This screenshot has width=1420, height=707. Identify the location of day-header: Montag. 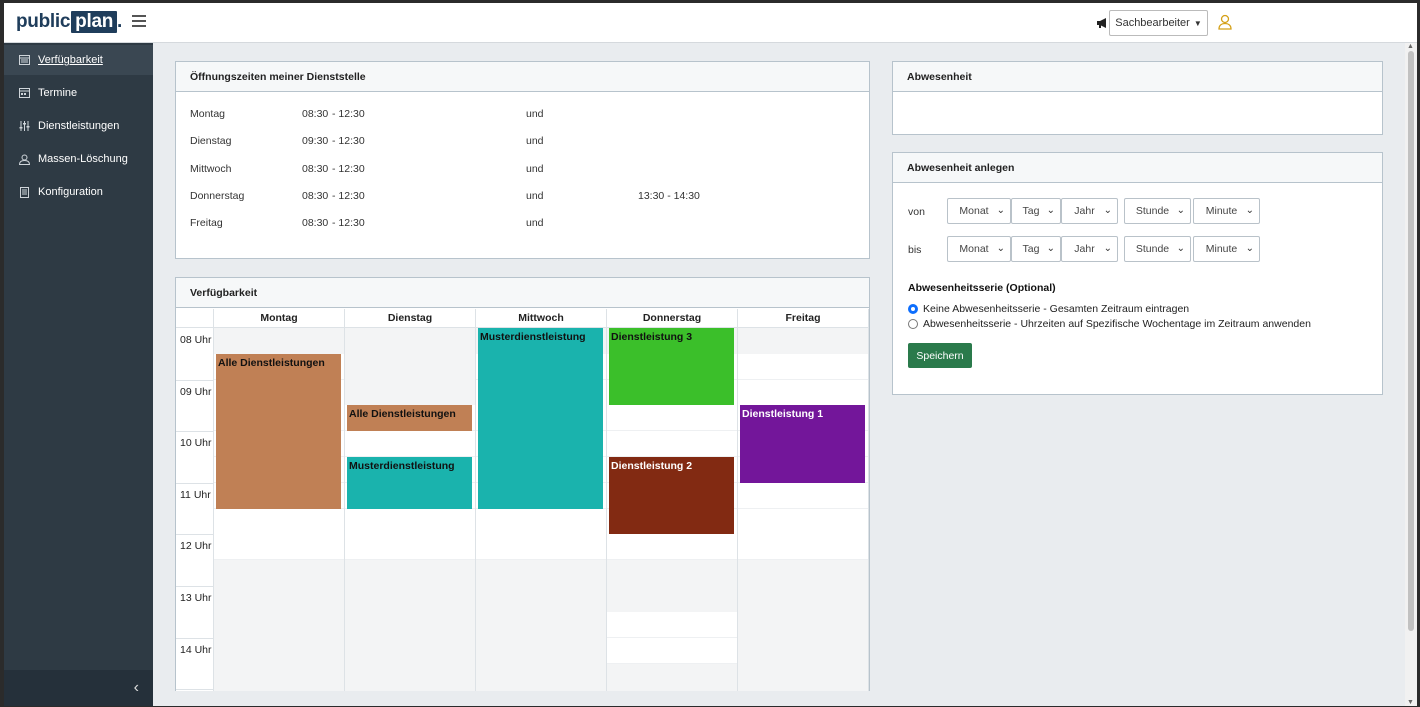
(279, 318).